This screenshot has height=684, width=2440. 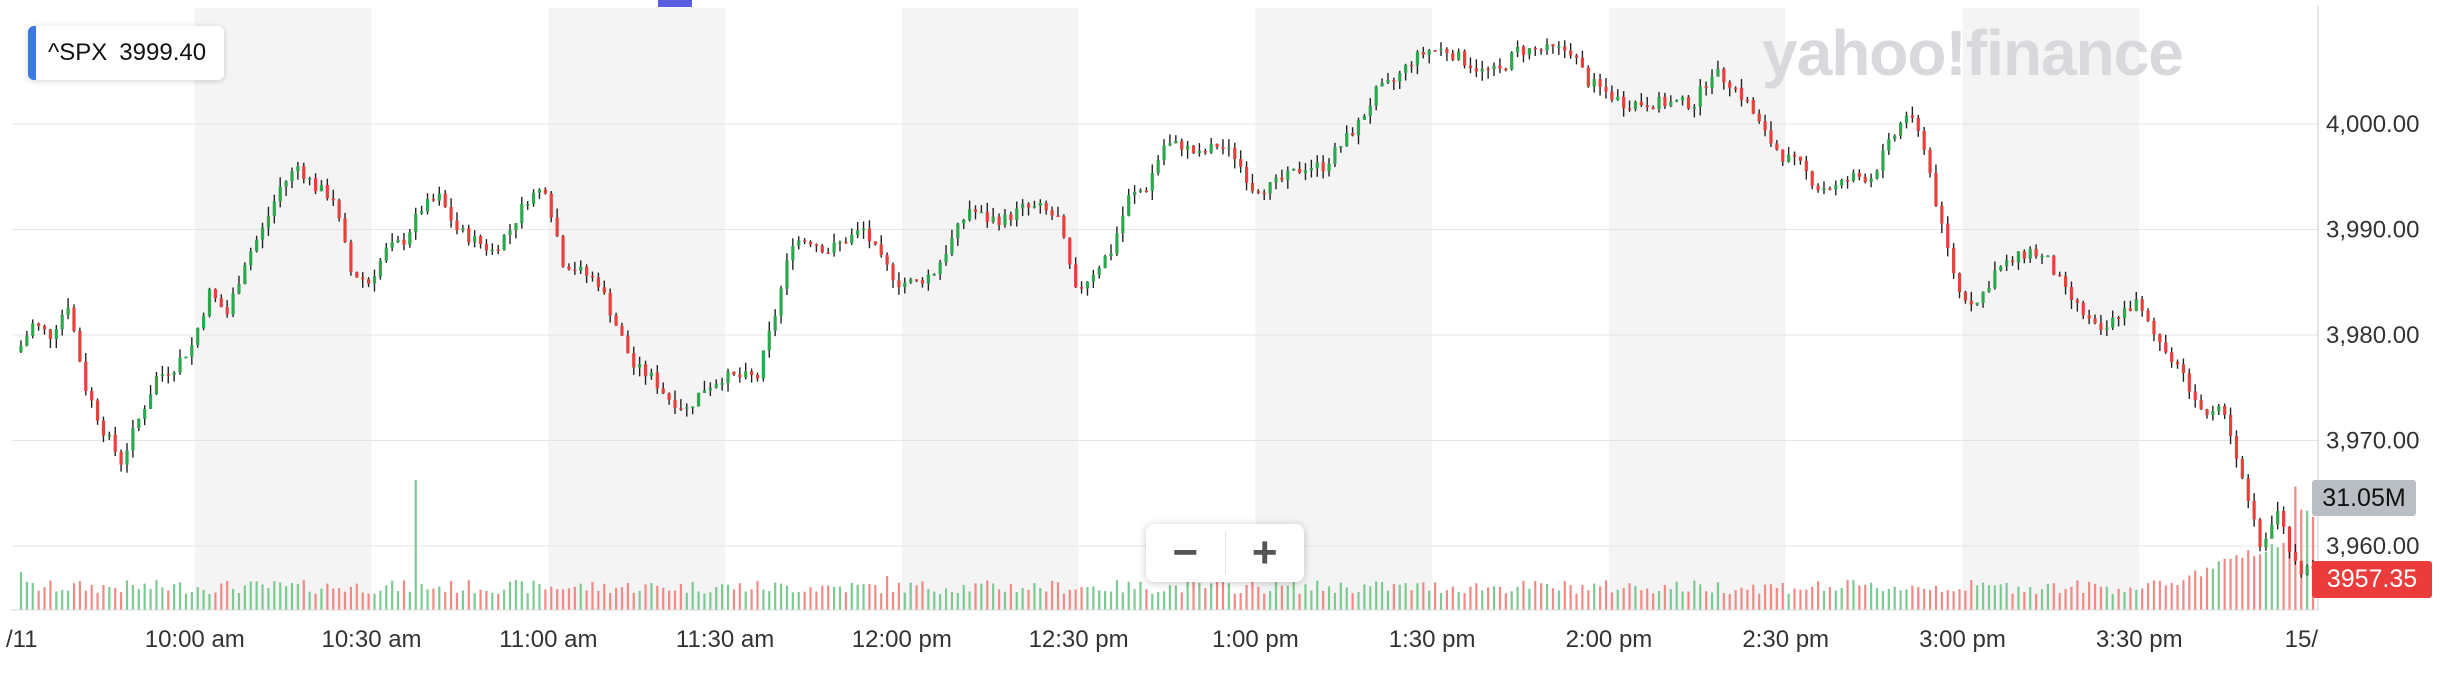 I want to click on y-tick-label: 3,980.00, so click(x=2372, y=335).